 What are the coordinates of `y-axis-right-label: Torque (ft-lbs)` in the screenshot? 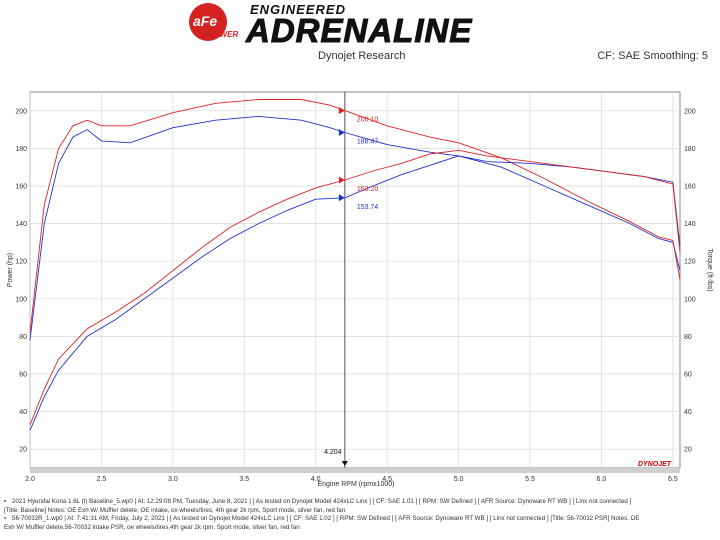 It's located at (709, 269).